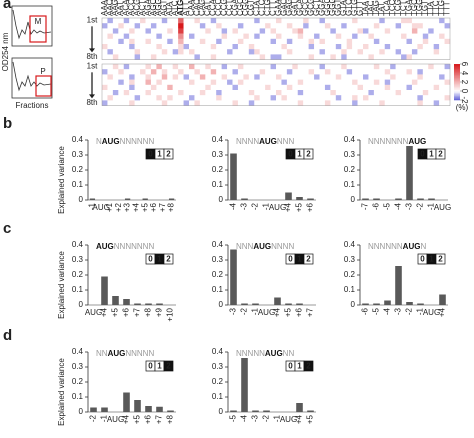 The height and width of the screenshot is (438, 474). What do you see at coordinates (196, 8) in the screenshot?
I see `column-label: CAC` at bounding box center [196, 8].